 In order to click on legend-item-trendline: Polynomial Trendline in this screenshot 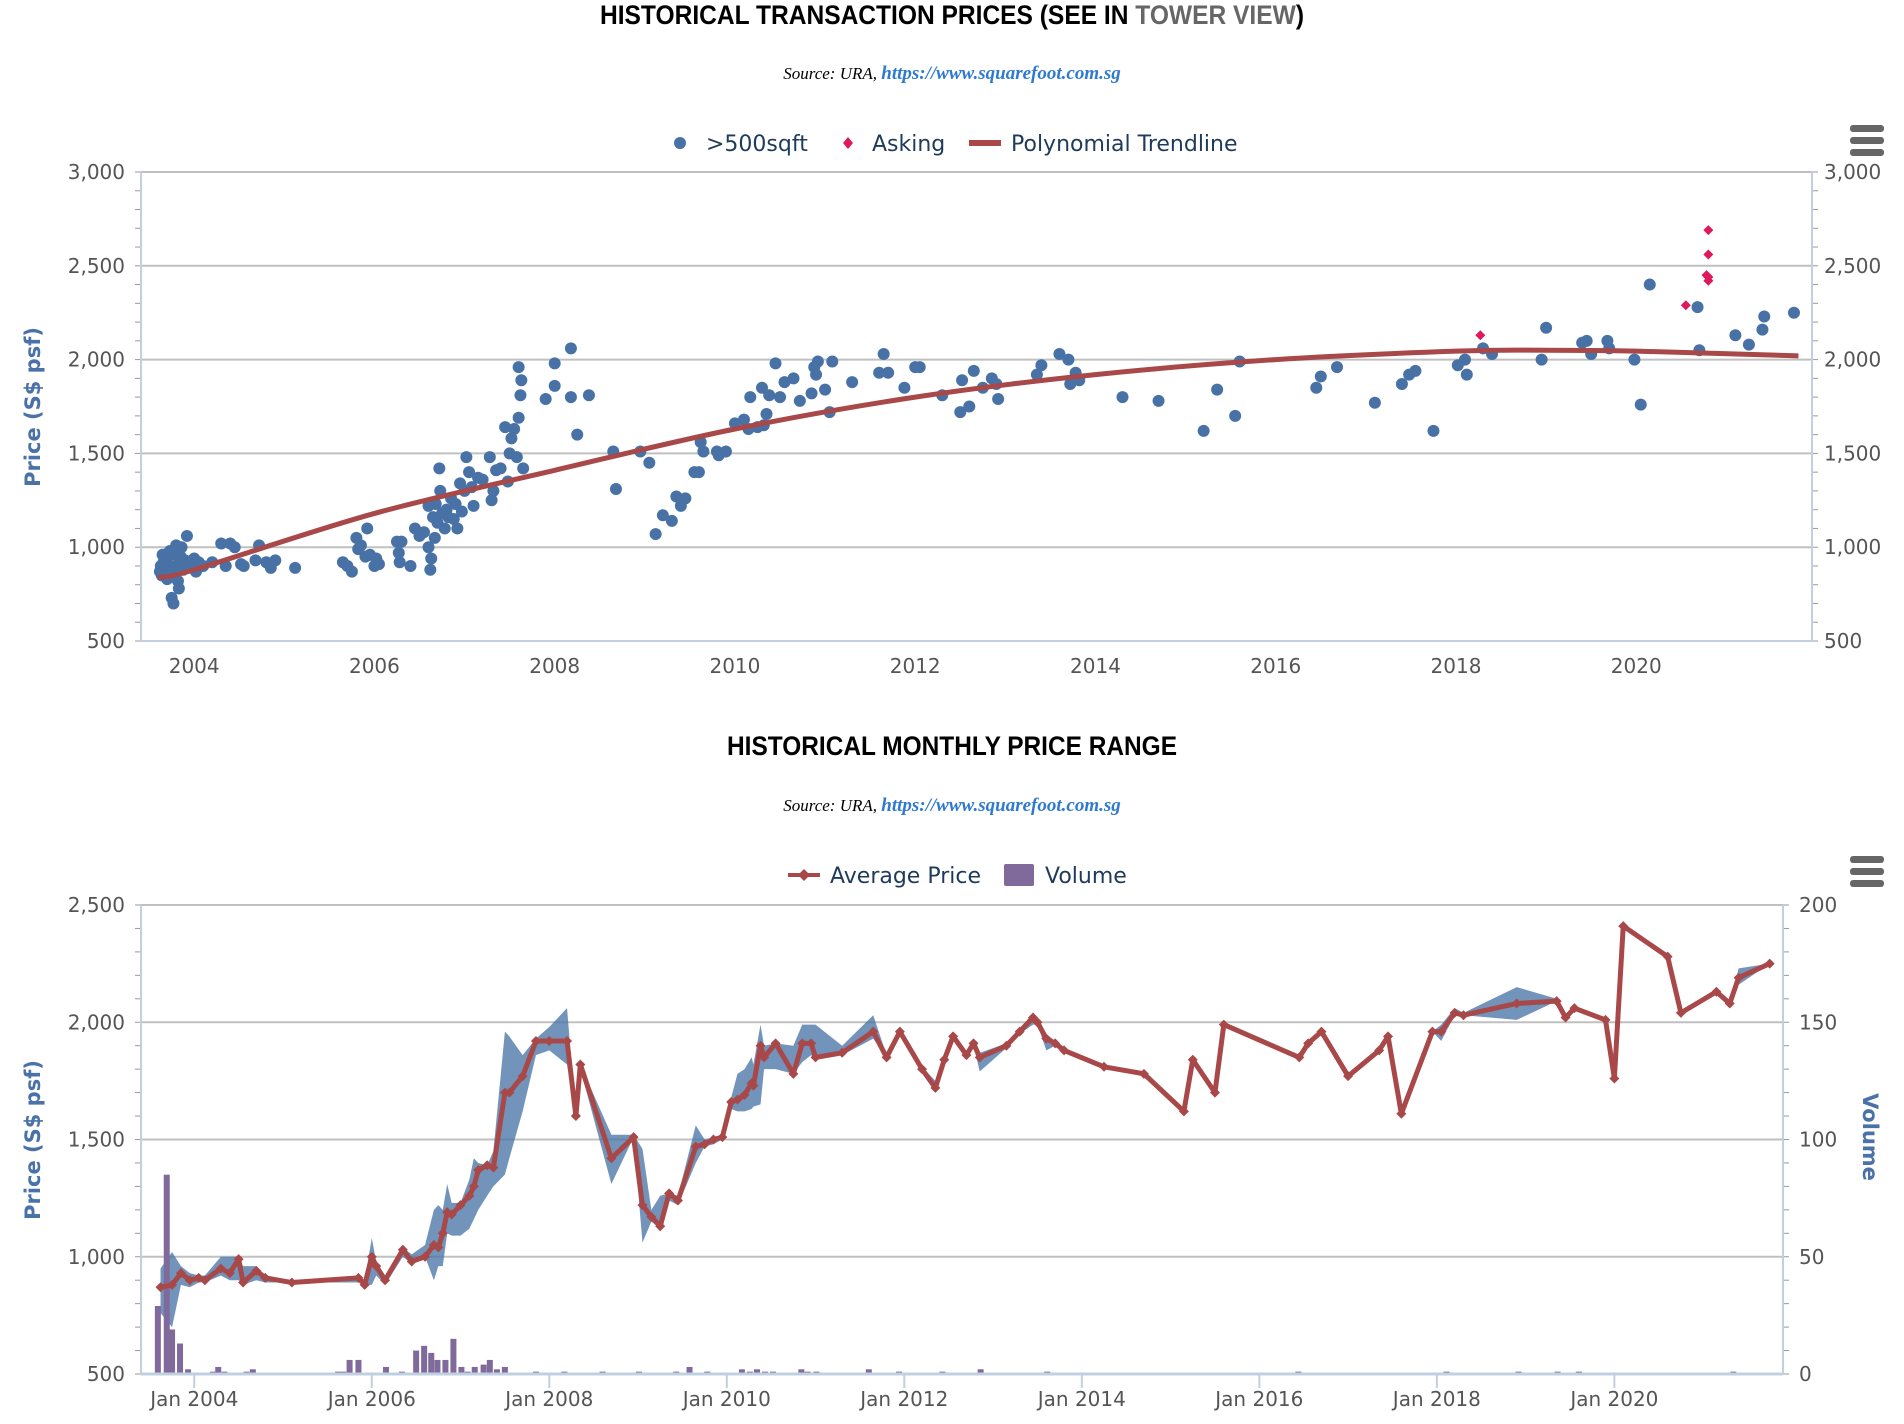, I will do `click(1103, 144)`.